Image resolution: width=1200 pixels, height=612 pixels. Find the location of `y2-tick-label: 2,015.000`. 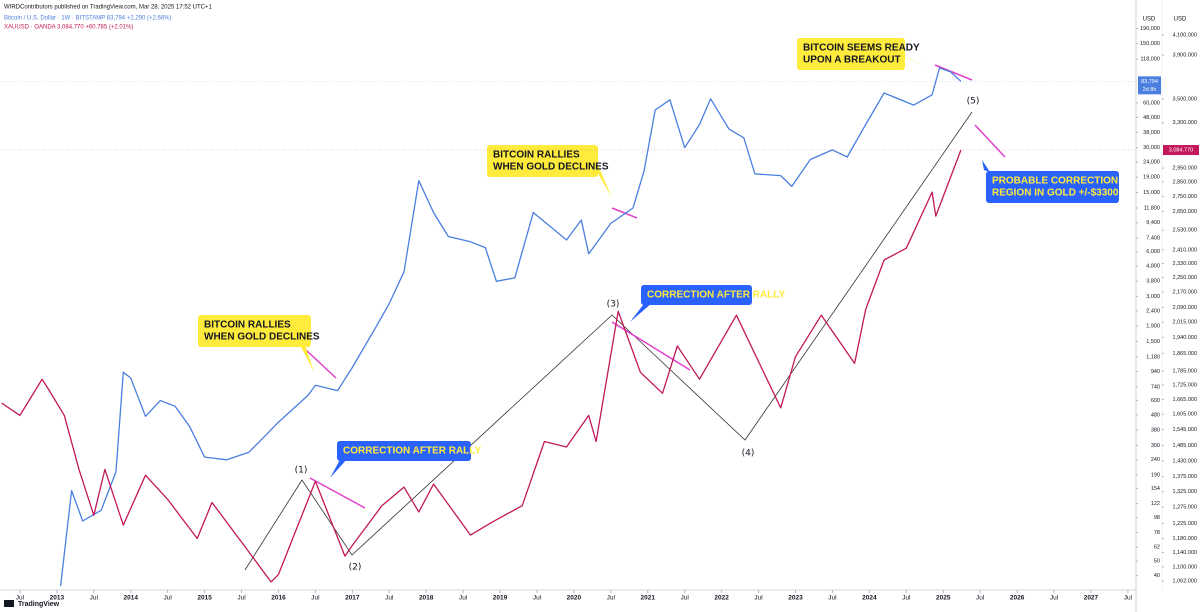

y2-tick-label: 2,015.000 is located at coordinates (1185, 323).